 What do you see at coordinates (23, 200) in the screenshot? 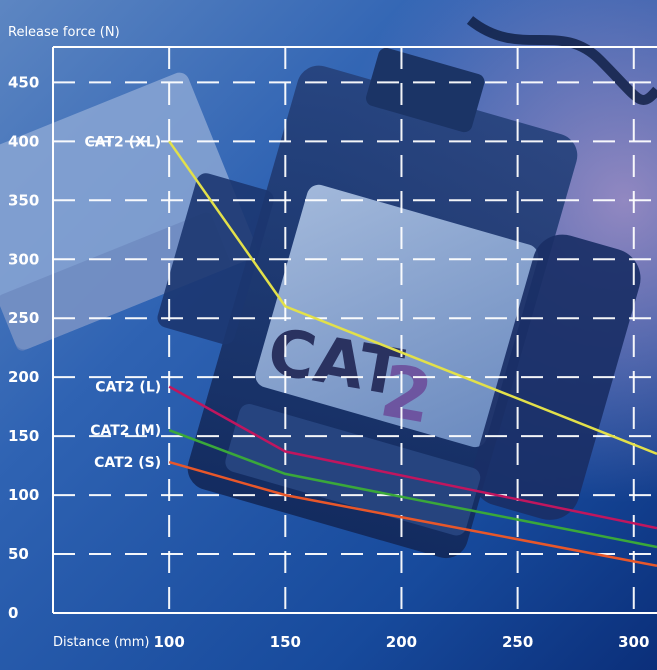
I see `y-tick-label-350: 350` at bounding box center [23, 200].